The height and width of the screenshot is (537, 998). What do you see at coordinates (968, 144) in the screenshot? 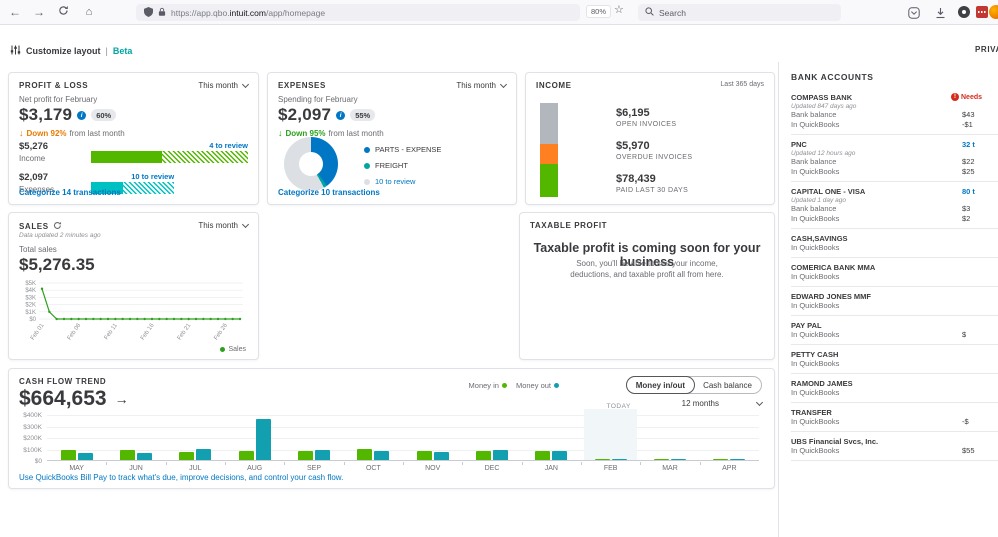
I see `transactions-review-link: 32 t` at bounding box center [968, 144].